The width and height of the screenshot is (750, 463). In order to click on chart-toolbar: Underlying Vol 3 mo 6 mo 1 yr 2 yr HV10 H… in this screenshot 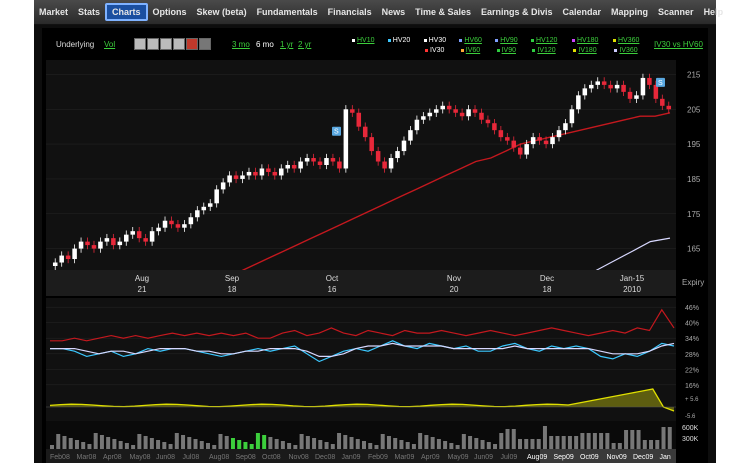, I will do `click(375, 43)`.